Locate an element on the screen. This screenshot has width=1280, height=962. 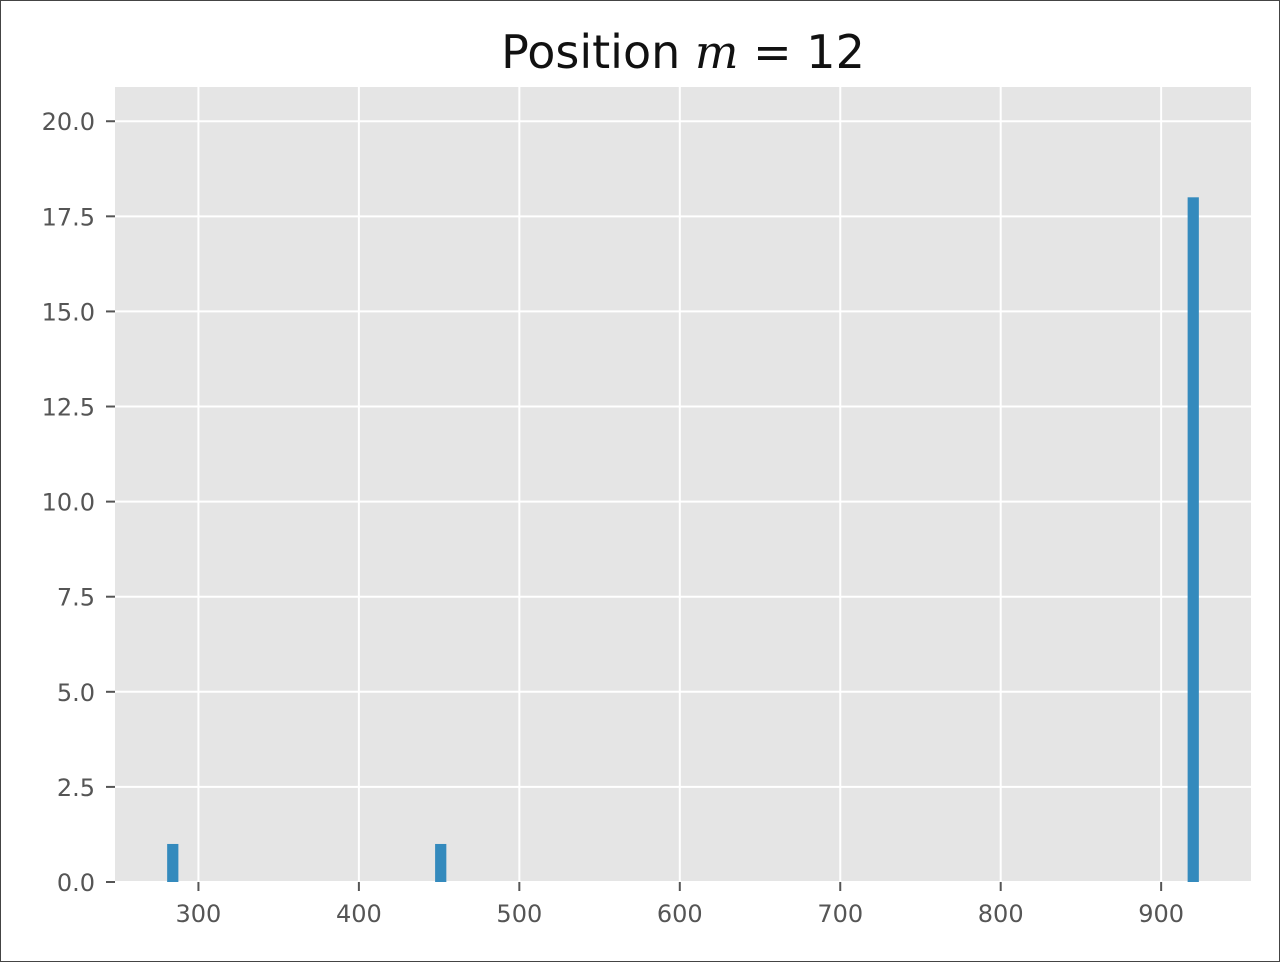
y-tick-label: 5.0 is located at coordinates (76, 693).